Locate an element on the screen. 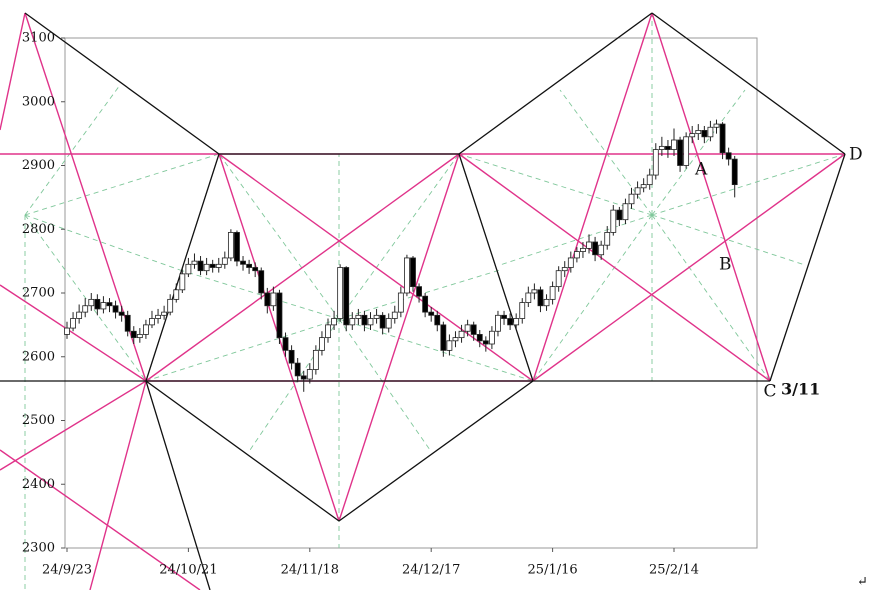 The height and width of the screenshot is (590, 870). y-tick-label: 2900 is located at coordinates (38, 165).